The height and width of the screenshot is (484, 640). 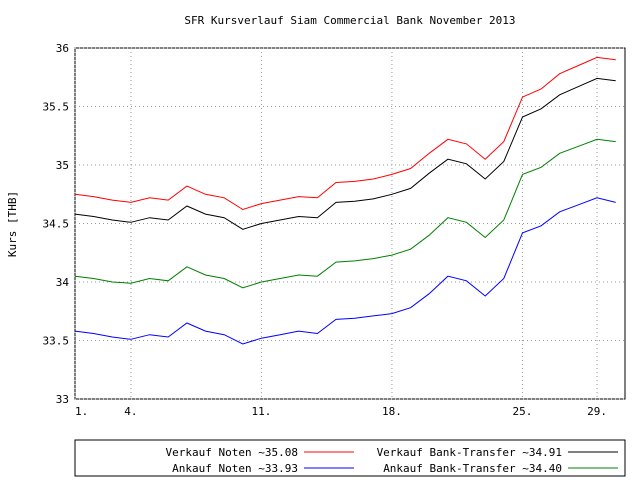 I want to click on x-tick-label: 25., so click(x=523, y=411).